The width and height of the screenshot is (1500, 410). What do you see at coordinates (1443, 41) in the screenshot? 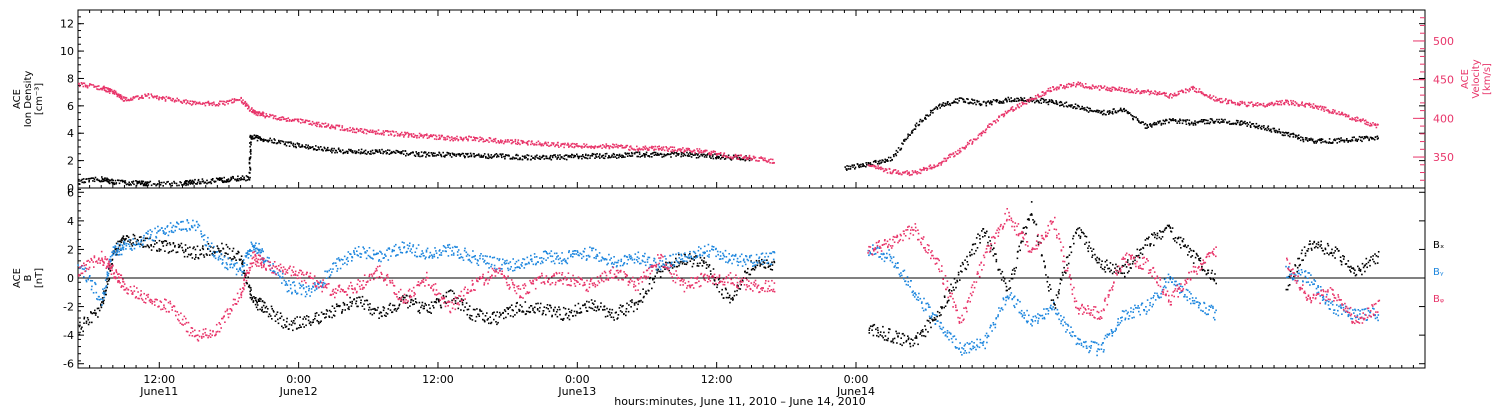
I see `right-tick-label: 500` at bounding box center [1443, 41].